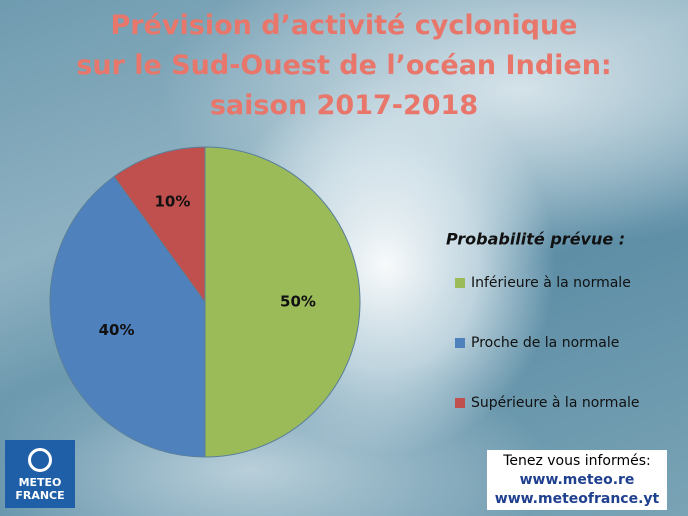 Image resolution: width=688 pixels, height=516 pixels. What do you see at coordinates (40, 482) in the screenshot?
I see `logo-text: METEO` at bounding box center [40, 482].